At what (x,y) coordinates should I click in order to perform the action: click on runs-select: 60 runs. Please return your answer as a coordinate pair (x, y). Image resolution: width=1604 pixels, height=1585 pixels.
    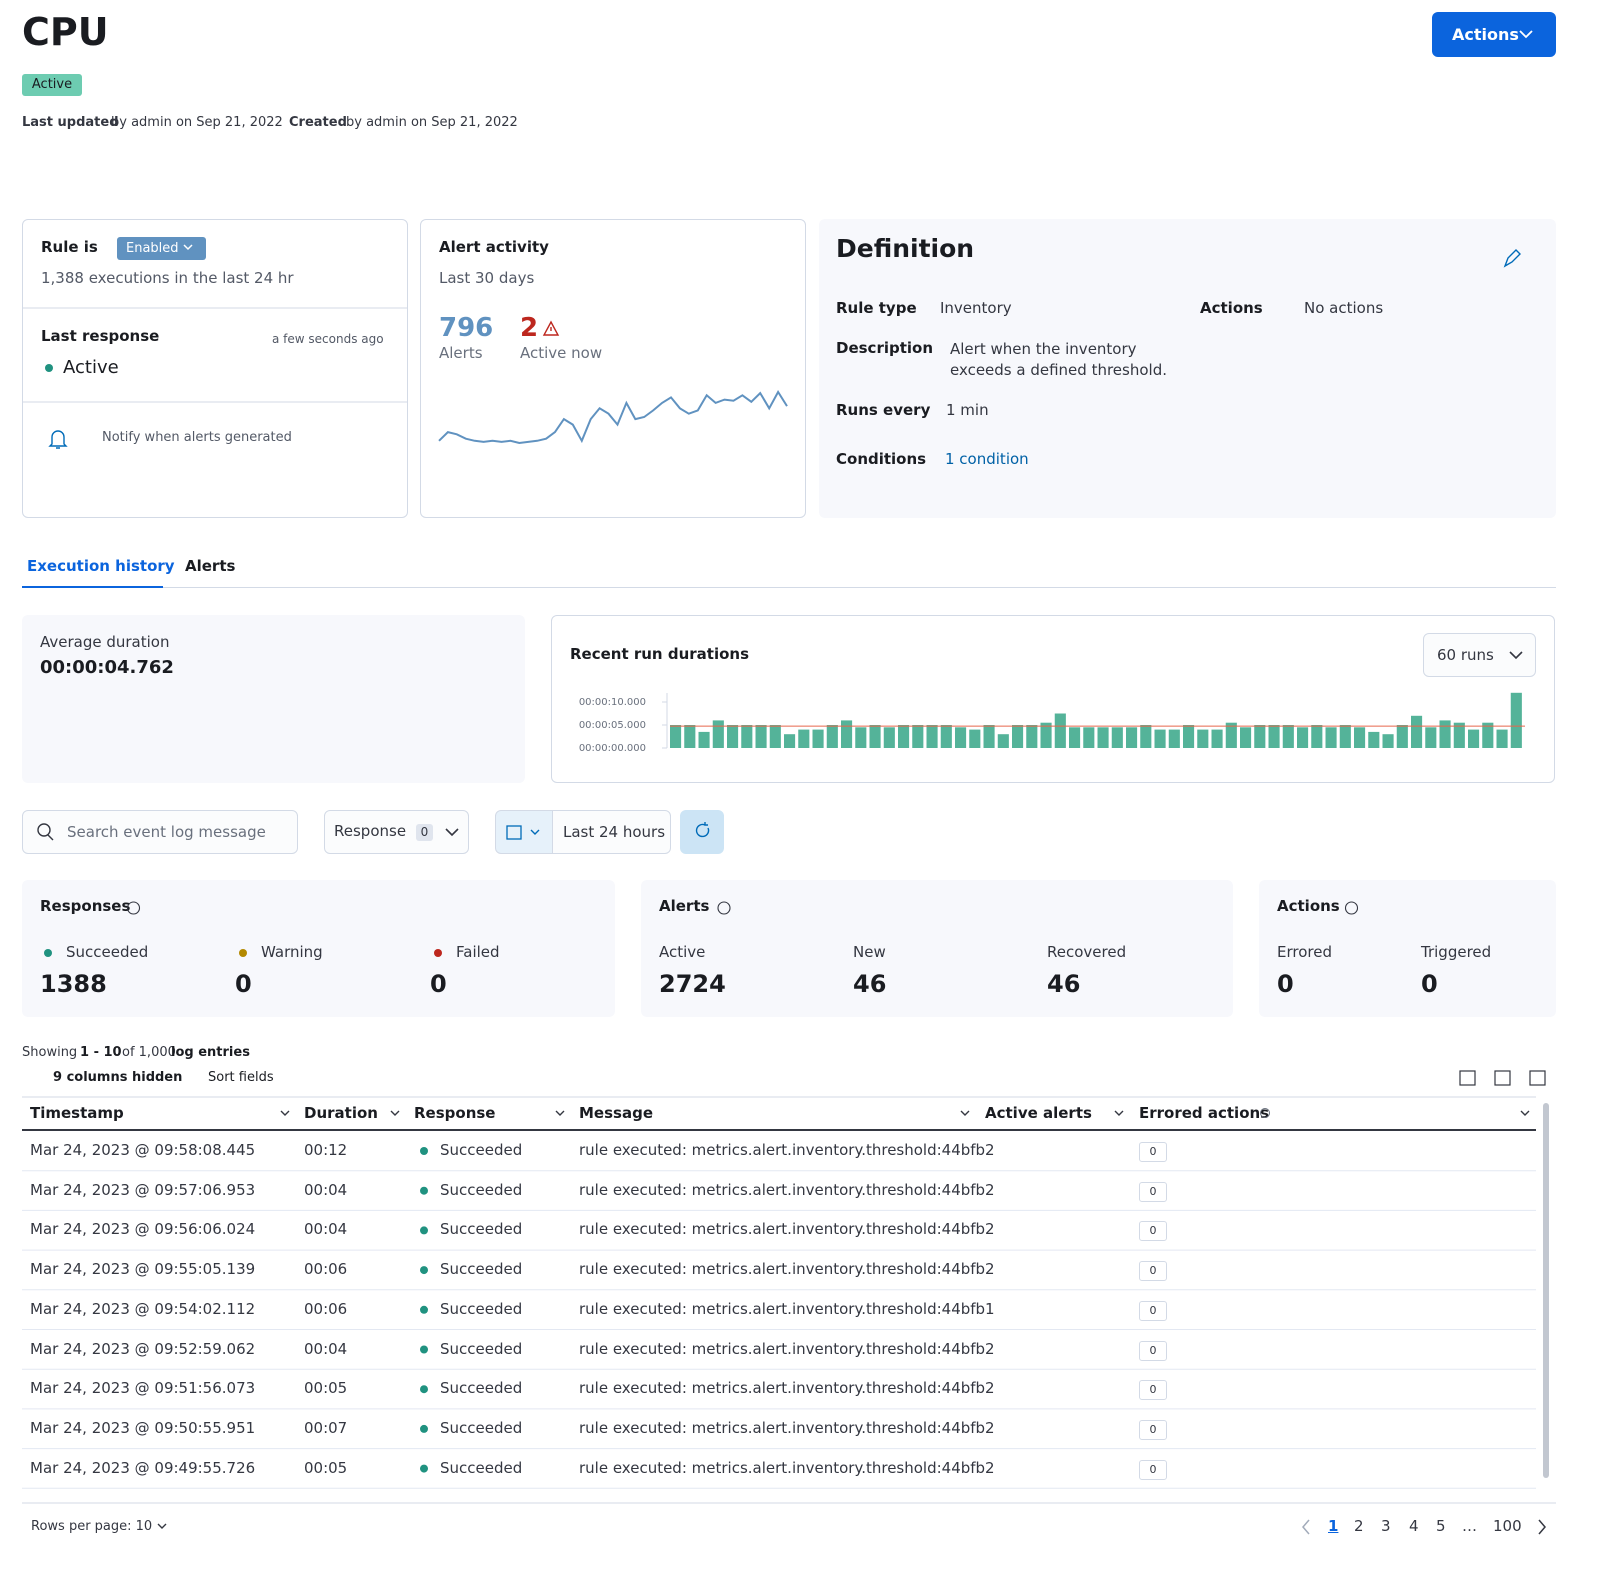
    Looking at the image, I should click on (1479, 655).